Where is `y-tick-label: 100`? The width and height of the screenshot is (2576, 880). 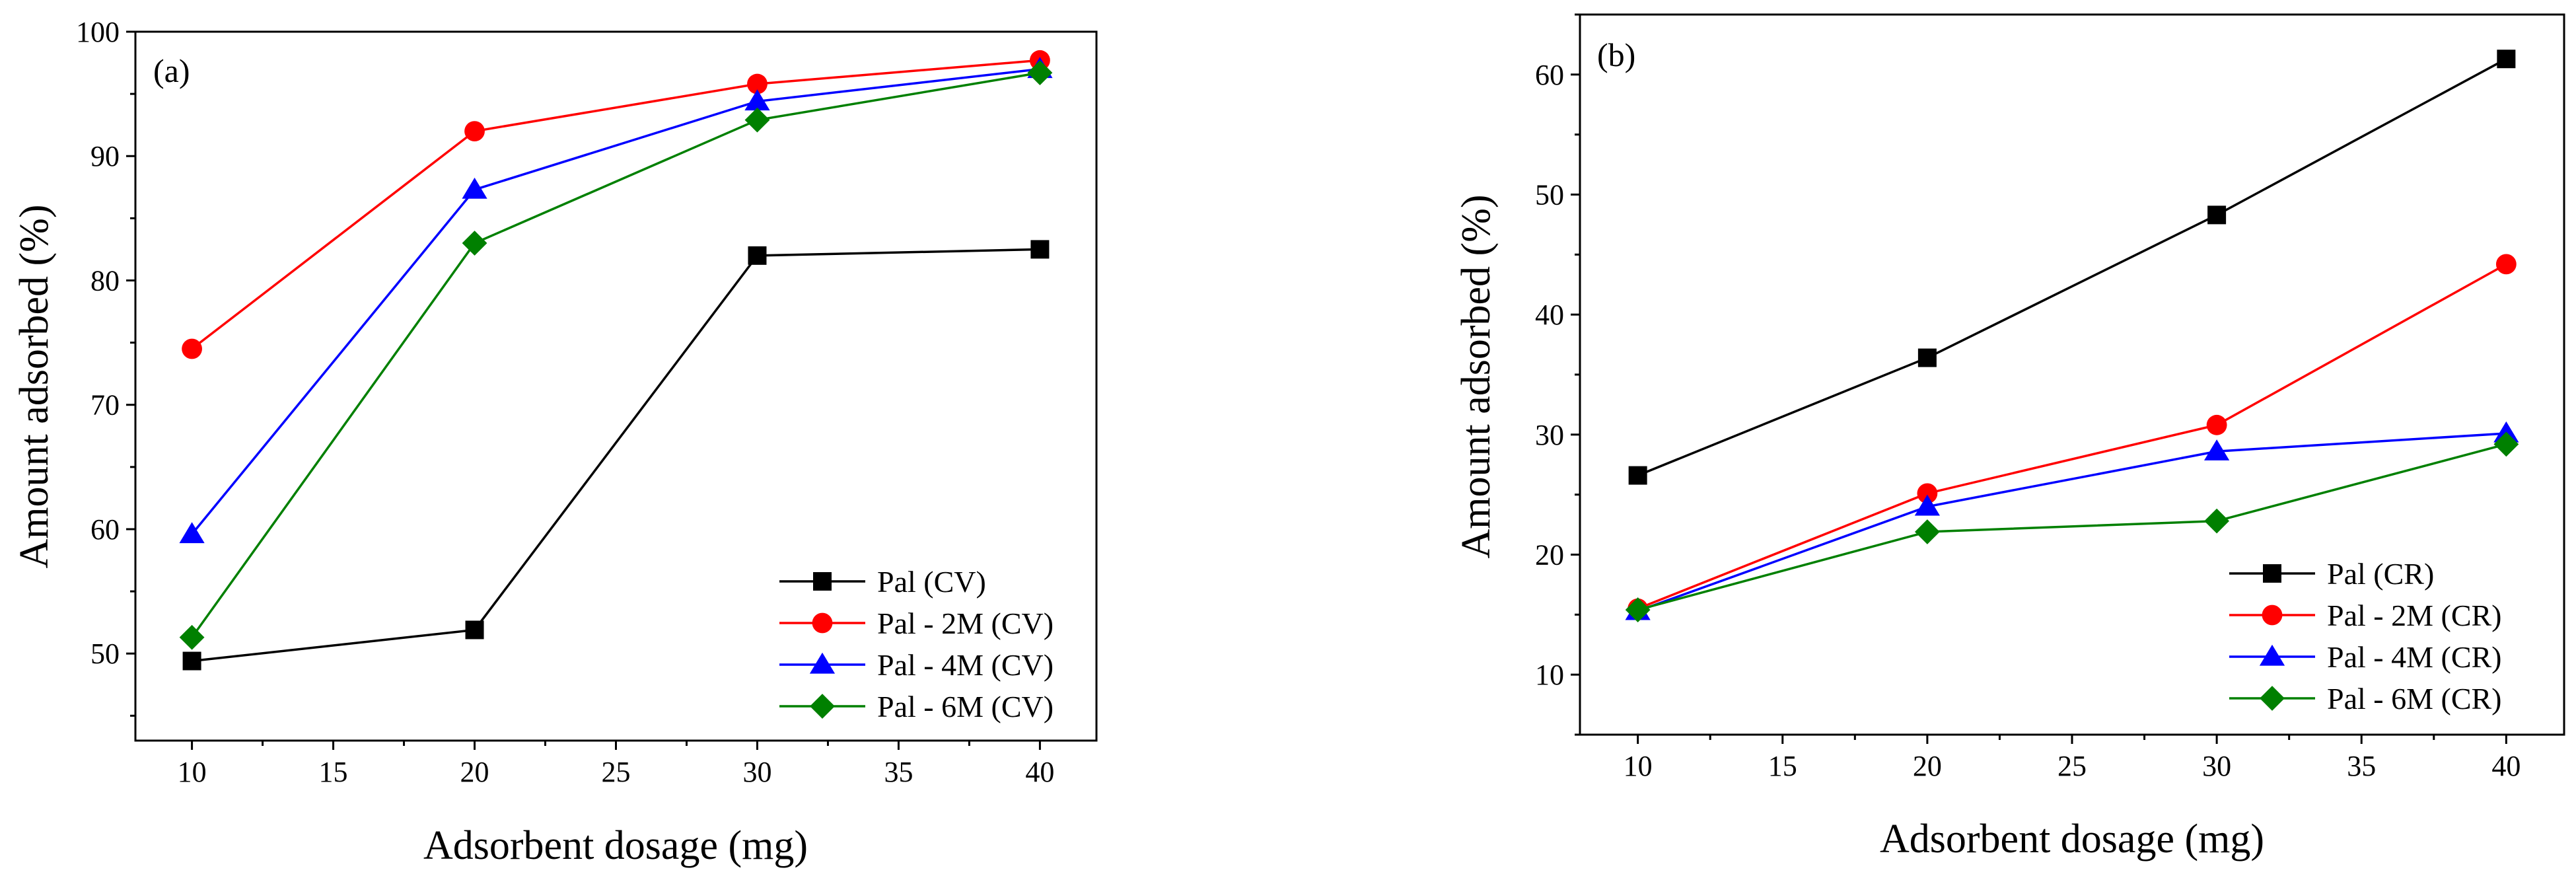
y-tick-label: 100 is located at coordinates (98, 32).